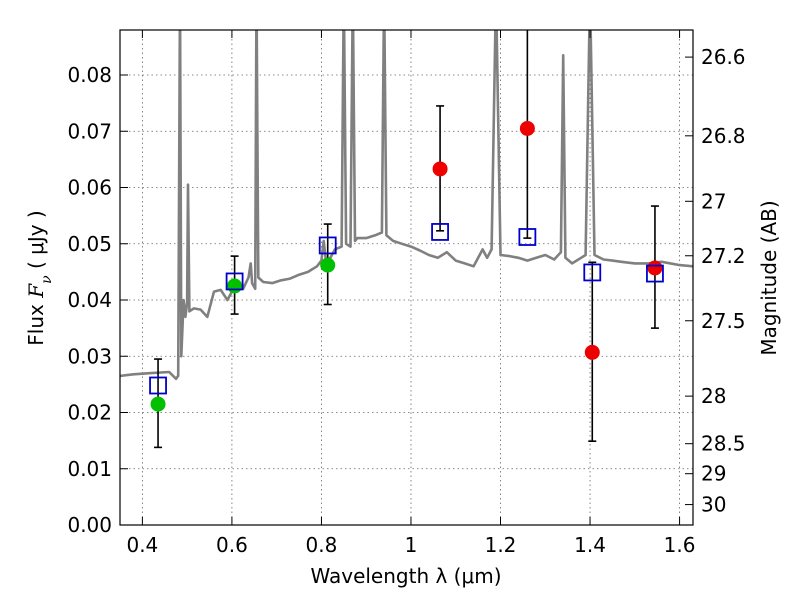 The image size is (800, 600). I want to click on y-axis: 0.00 0.01 0.02 0.03 0.04 0.05 0.06 0.07 0.08, so click(97, 300).